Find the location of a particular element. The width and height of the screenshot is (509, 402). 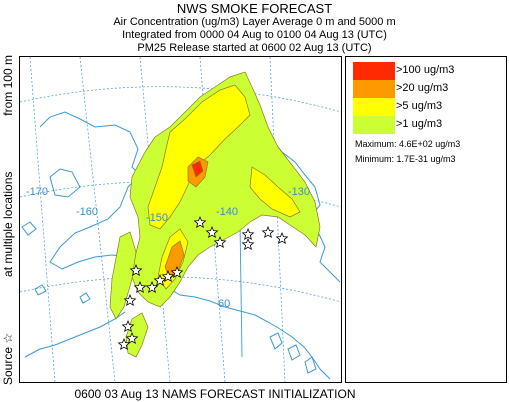

parallel-upper is located at coordinates (180, 99).